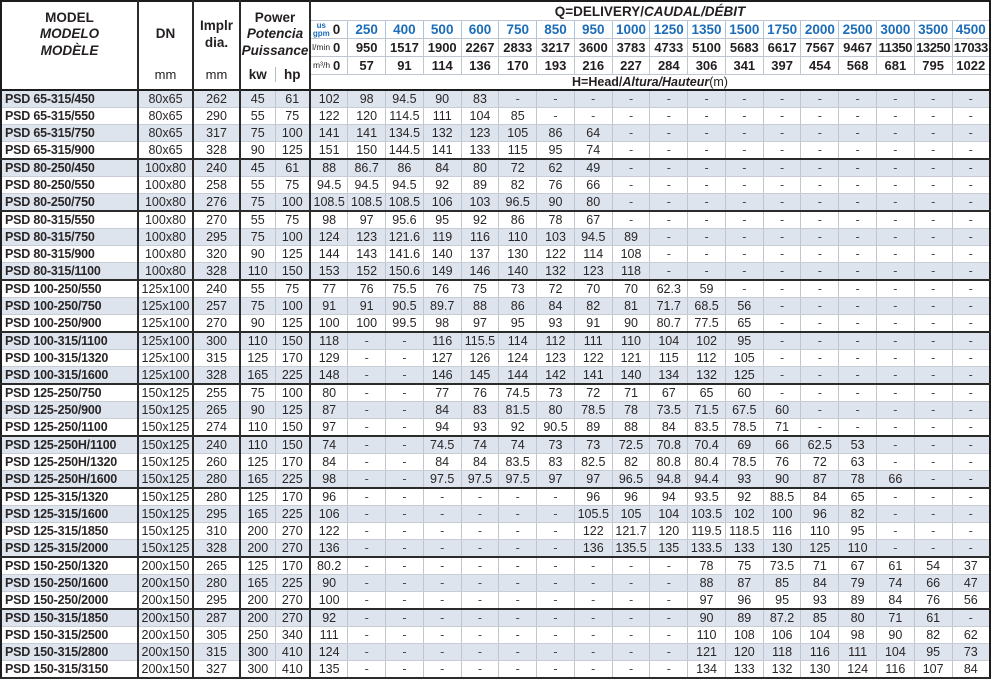 The image size is (991, 679). What do you see at coordinates (367, 202) in the screenshot?
I see `head-value-cell: 108.5` at bounding box center [367, 202].